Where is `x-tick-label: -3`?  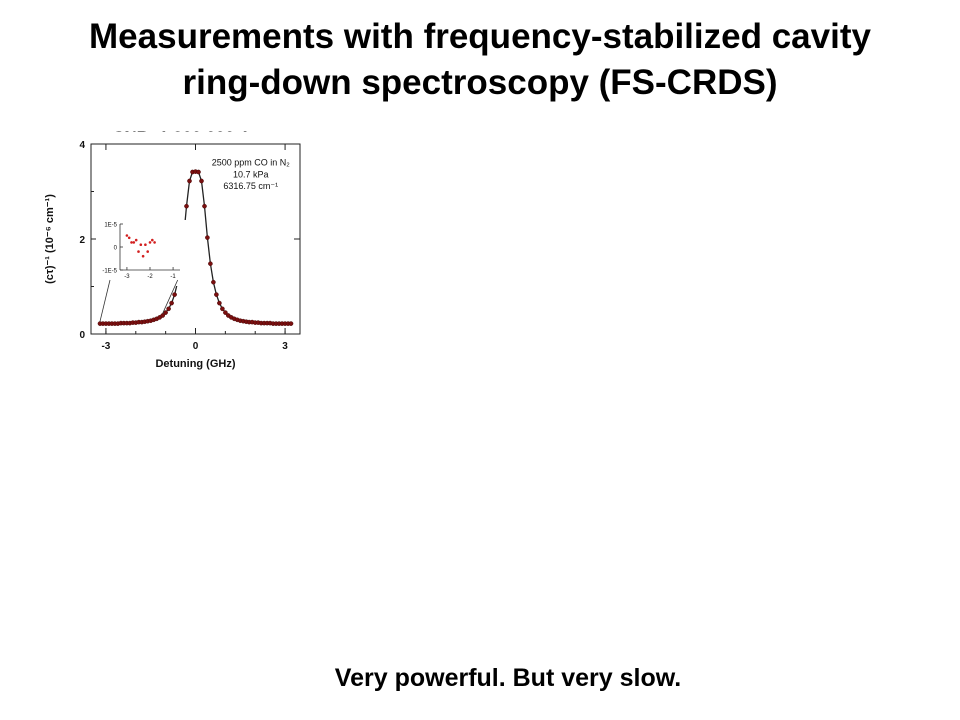 x-tick-label: -3 is located at coordinates (105, 346).